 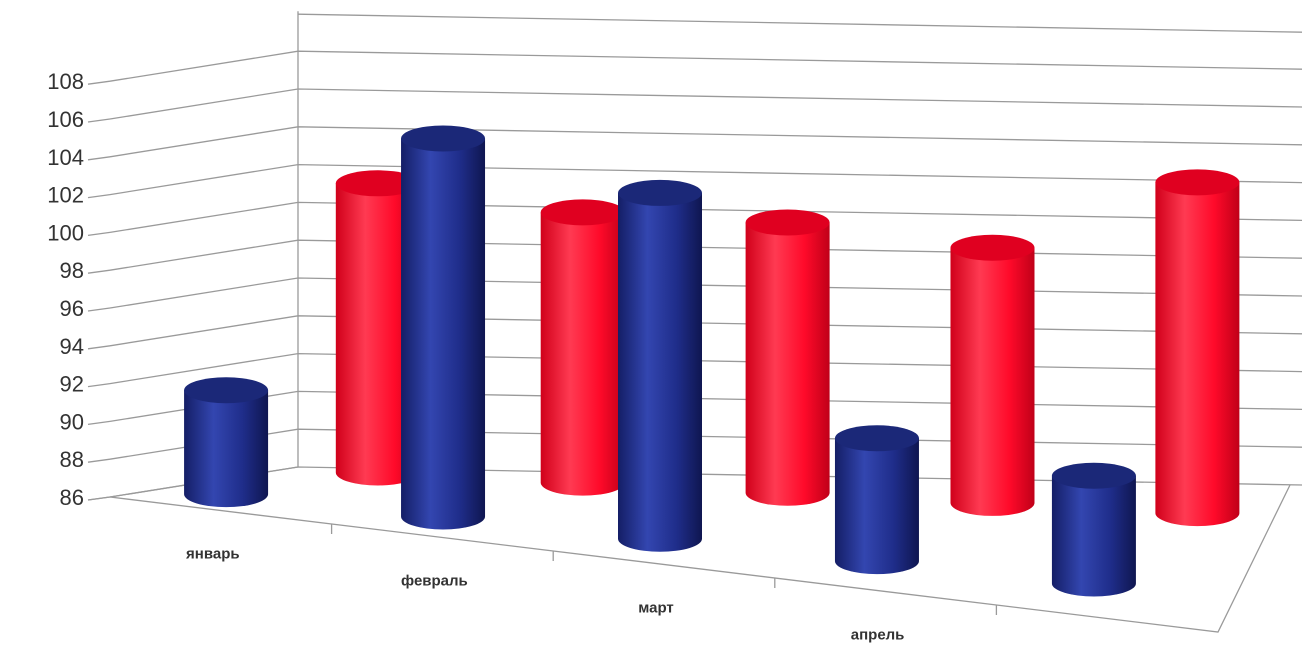 What do you see at coordinates (878, 635) in the screenshot?
I see `x-tick-label: апрель` at bounding box center [878, 635].